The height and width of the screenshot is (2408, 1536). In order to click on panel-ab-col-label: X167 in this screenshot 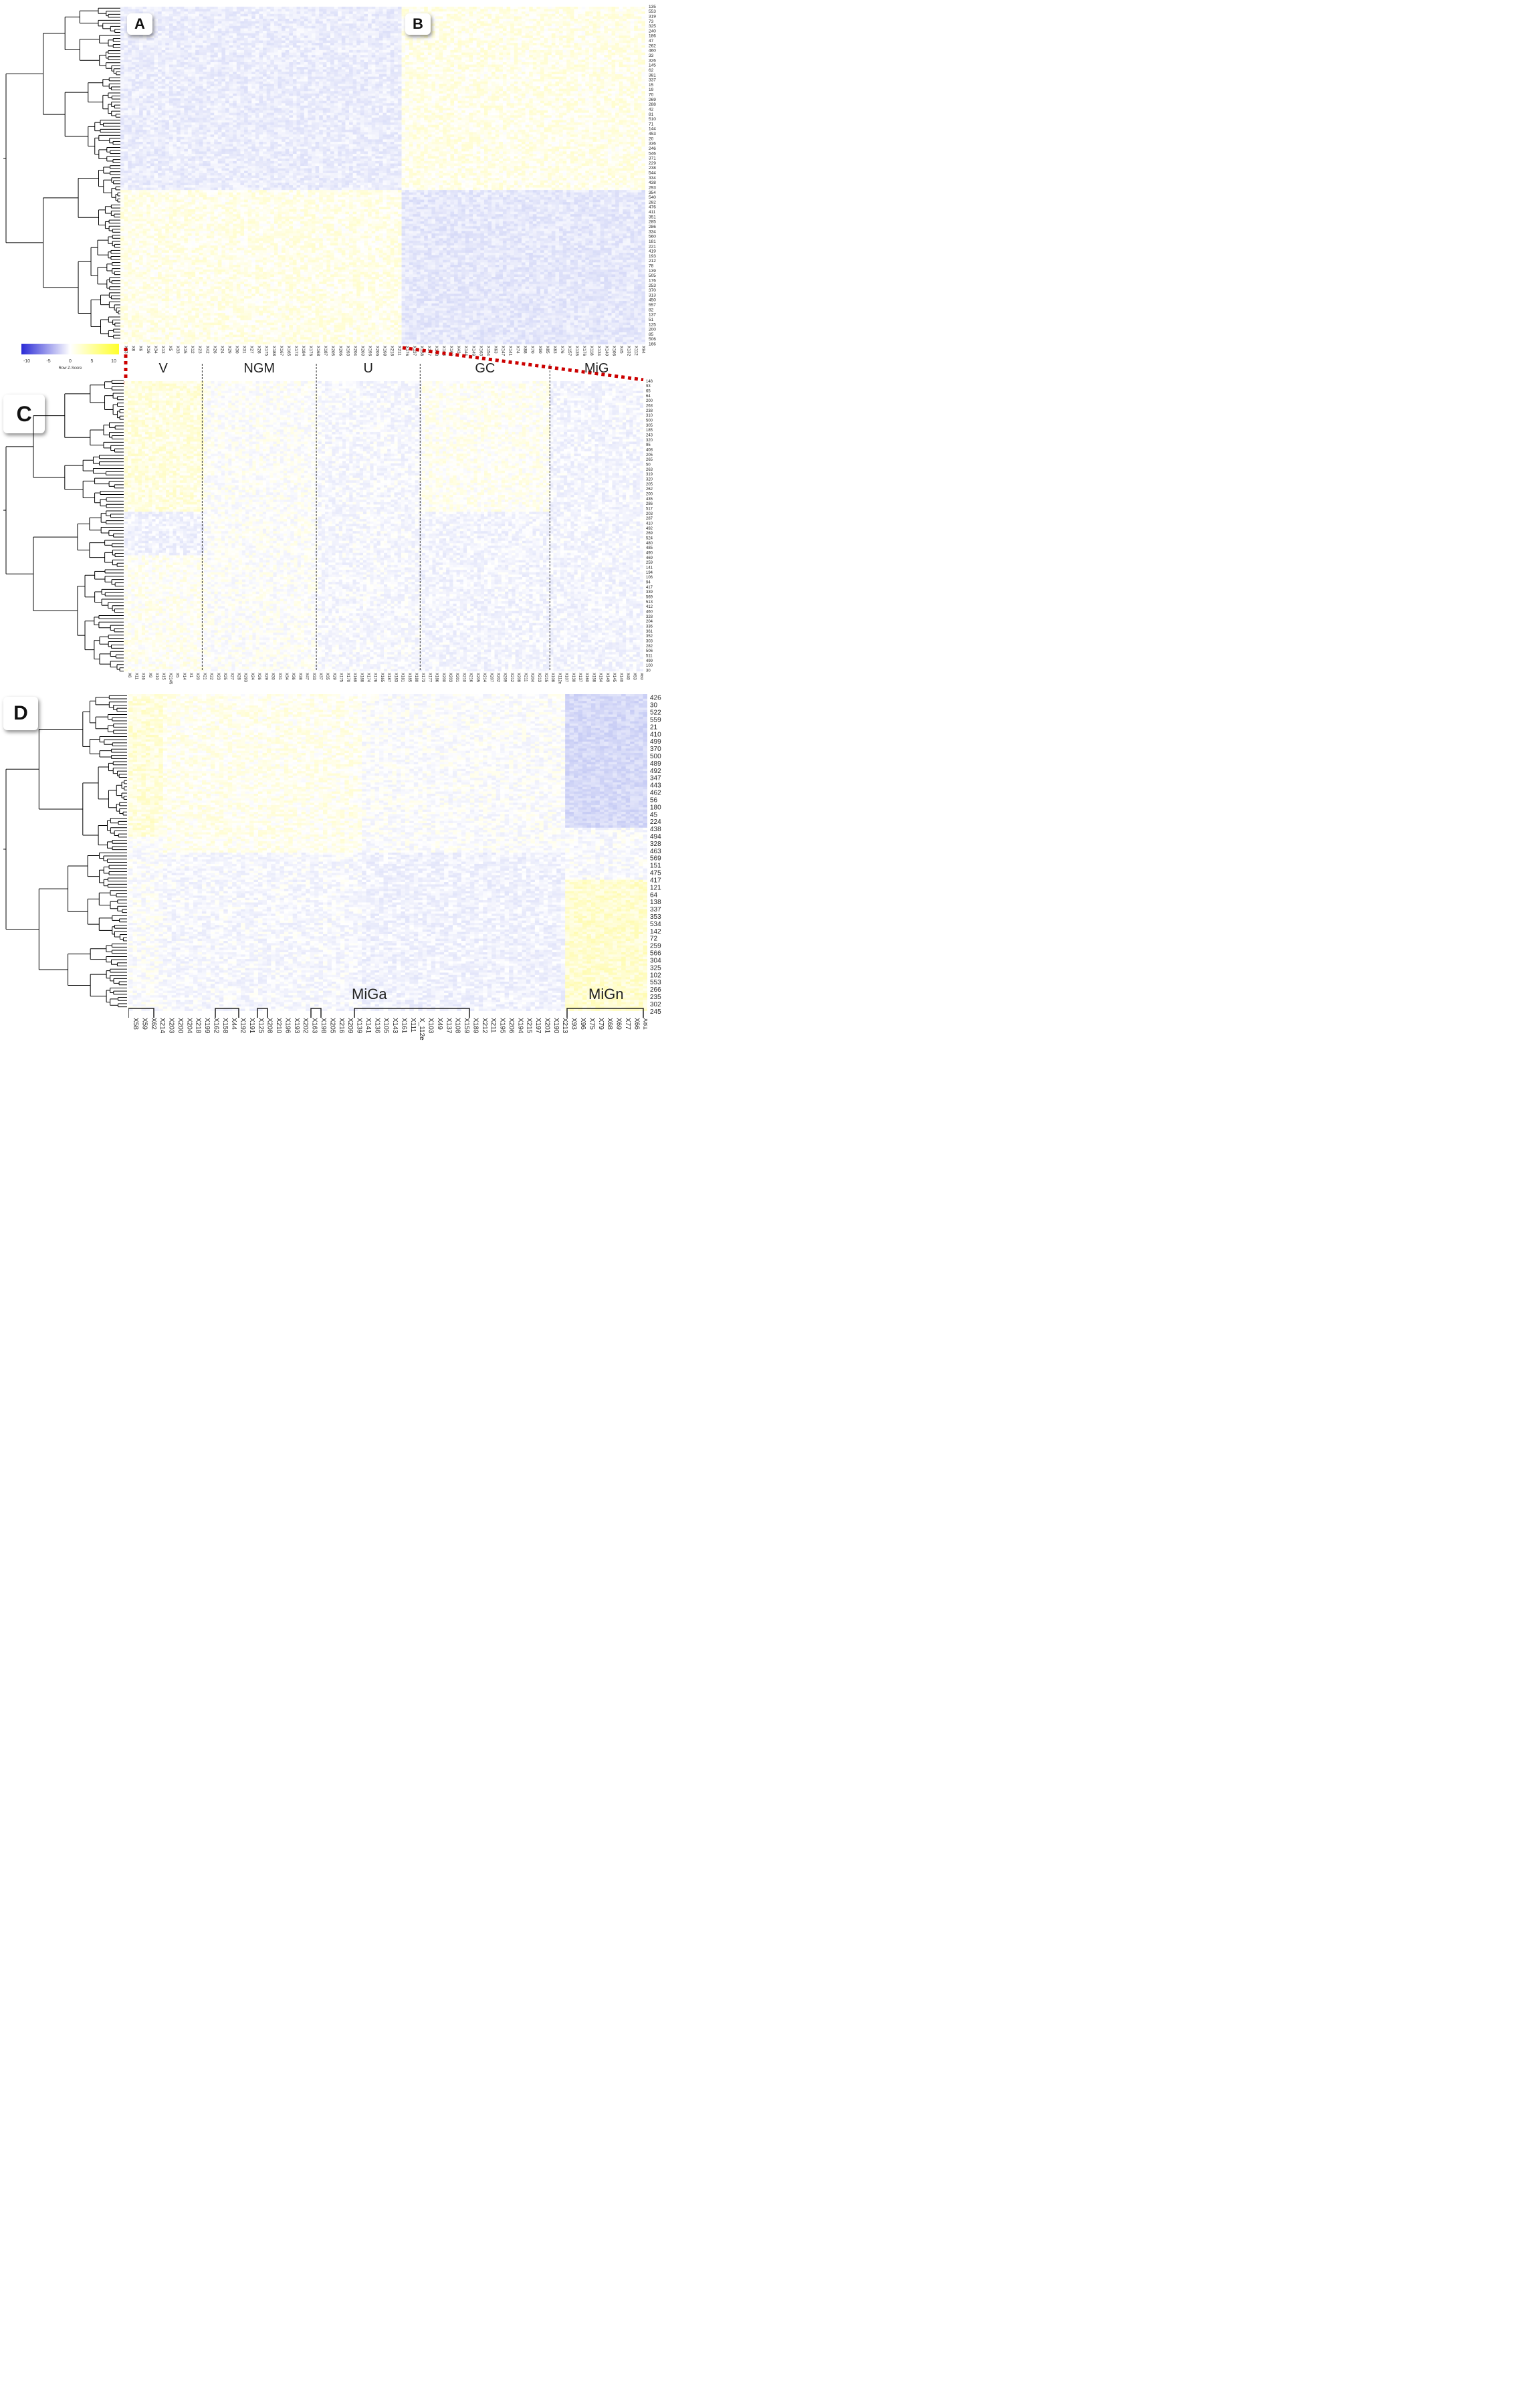, I will do `click(281, 351)`.